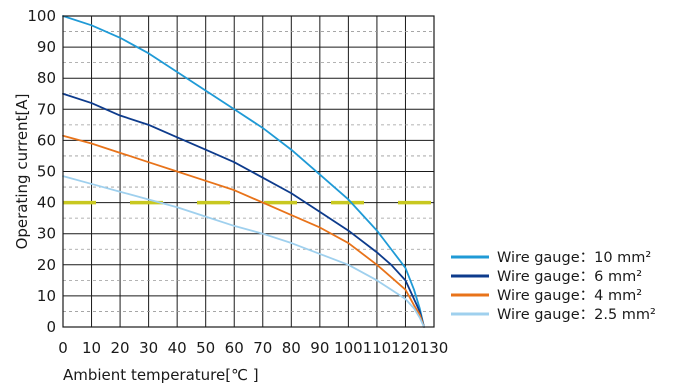 This screenshot has height=389, width=689. I want to click on y-tick-label: 0, so click(51, 327).